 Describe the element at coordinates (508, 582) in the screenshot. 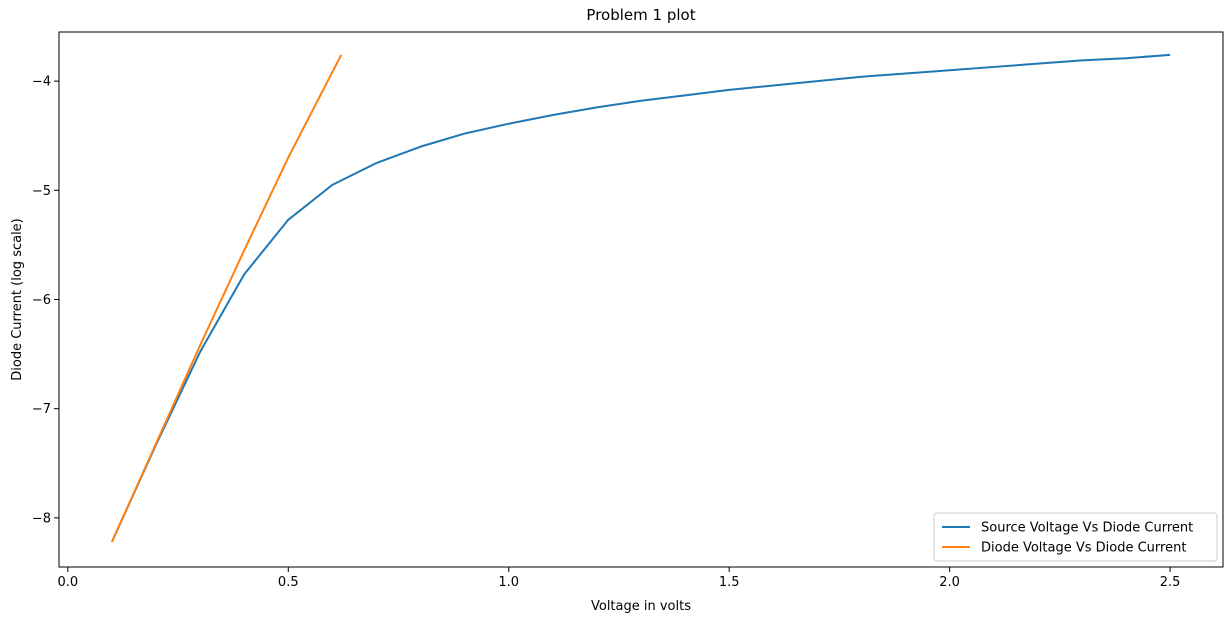

I see `x-tick-label: 1.0` at that location.